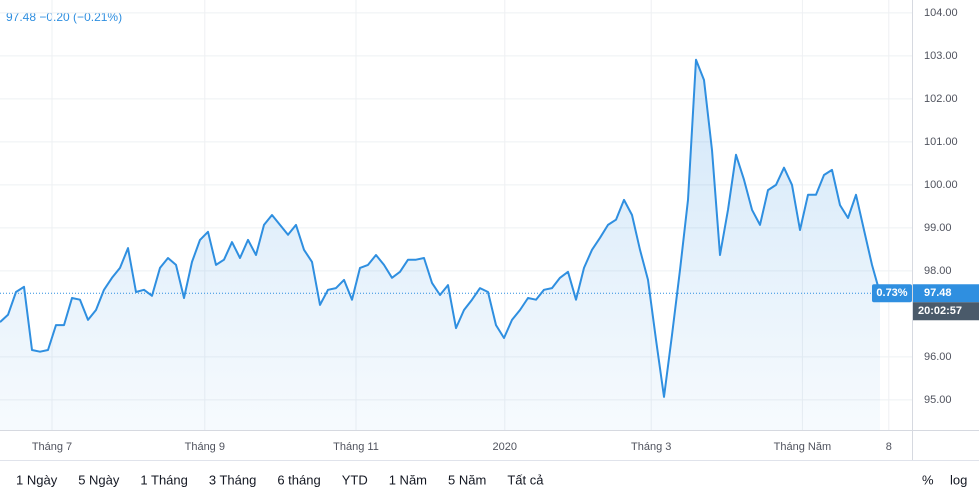  What do you see at coordinates (802, 447) in the screenshot?
I see `x-tick-label: Tháng Năm` at bounding box center [802, 447].